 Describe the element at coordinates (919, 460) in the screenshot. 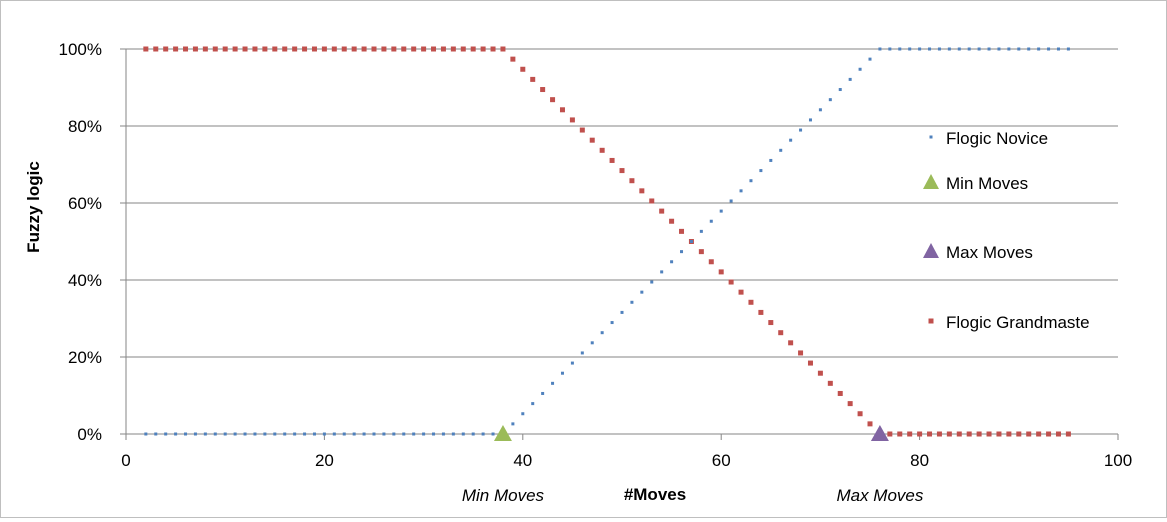

I see `x-tick-label-4: 80` at that location.